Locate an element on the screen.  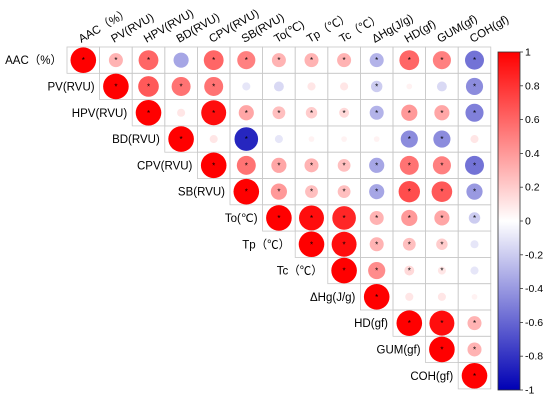
significance-star-4-4: * is located at coordinates (213, 165).